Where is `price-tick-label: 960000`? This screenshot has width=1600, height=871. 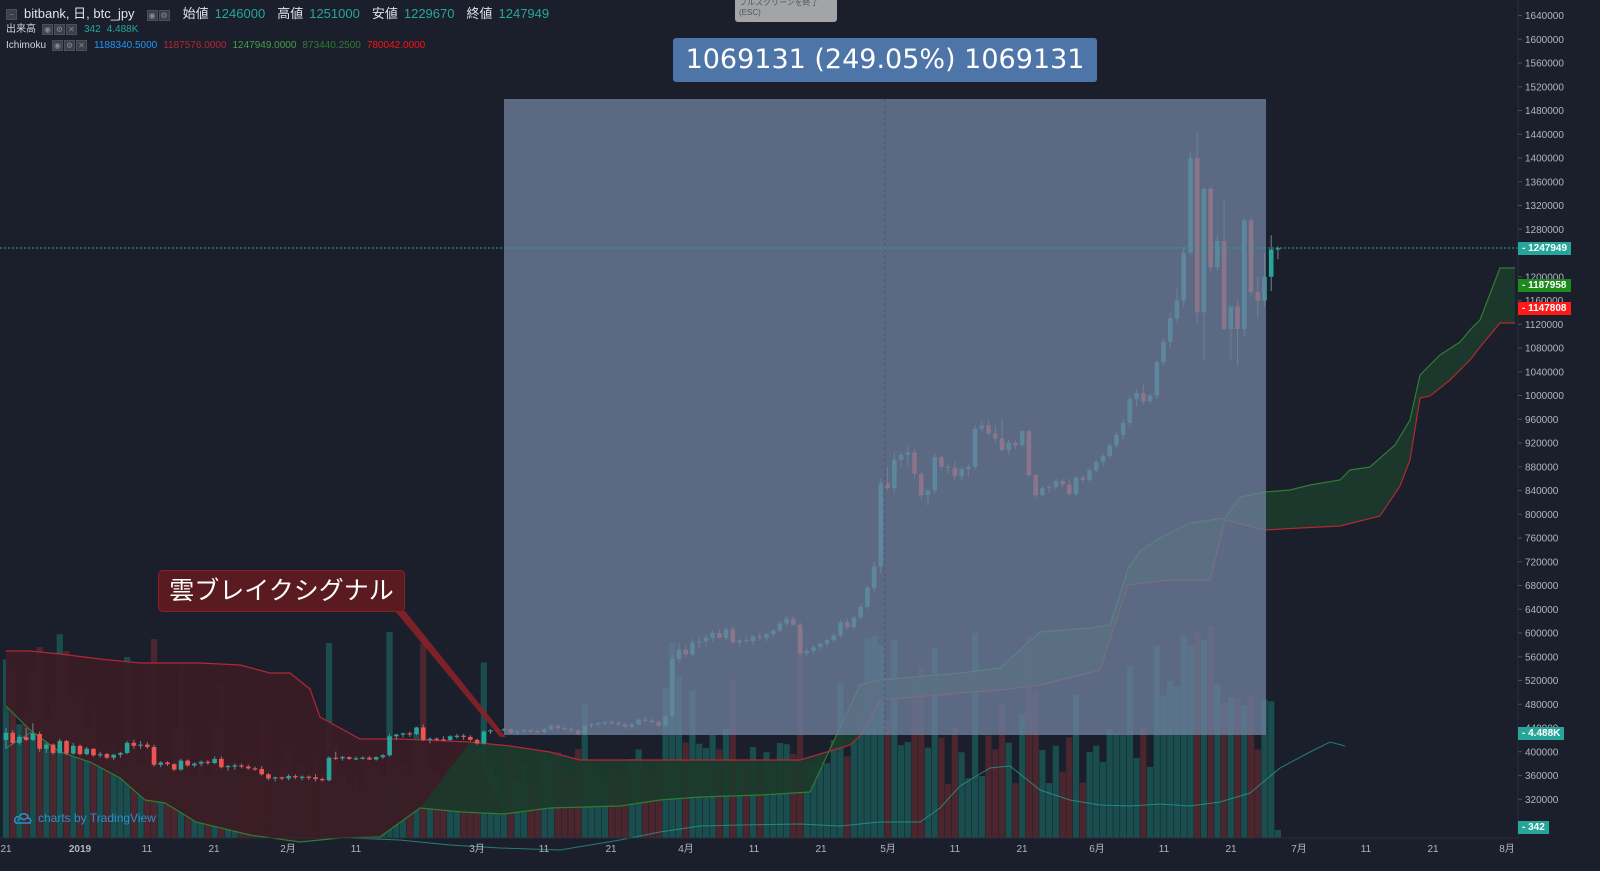
price-tick-label: 960000 is located at coordinates (1542, 420).